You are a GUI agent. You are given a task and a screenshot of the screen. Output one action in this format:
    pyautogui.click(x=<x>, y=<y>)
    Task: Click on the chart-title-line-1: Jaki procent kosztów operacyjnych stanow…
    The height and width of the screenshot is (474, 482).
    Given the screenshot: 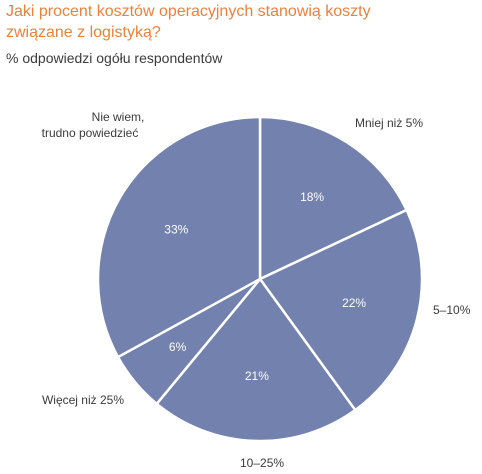 What is the action you would take?
    pyautogui.click(x=188, y=11)
    